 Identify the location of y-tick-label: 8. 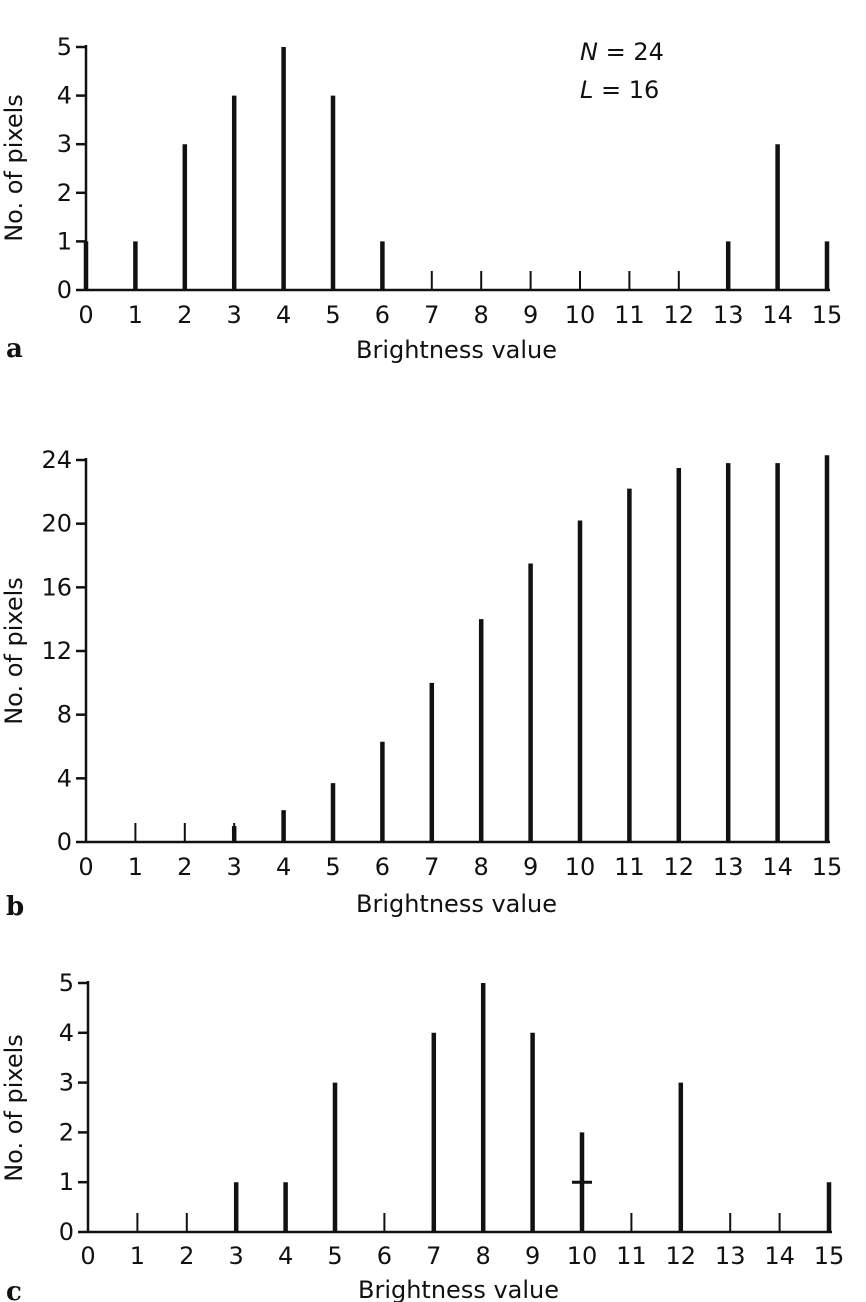
(64, 715).